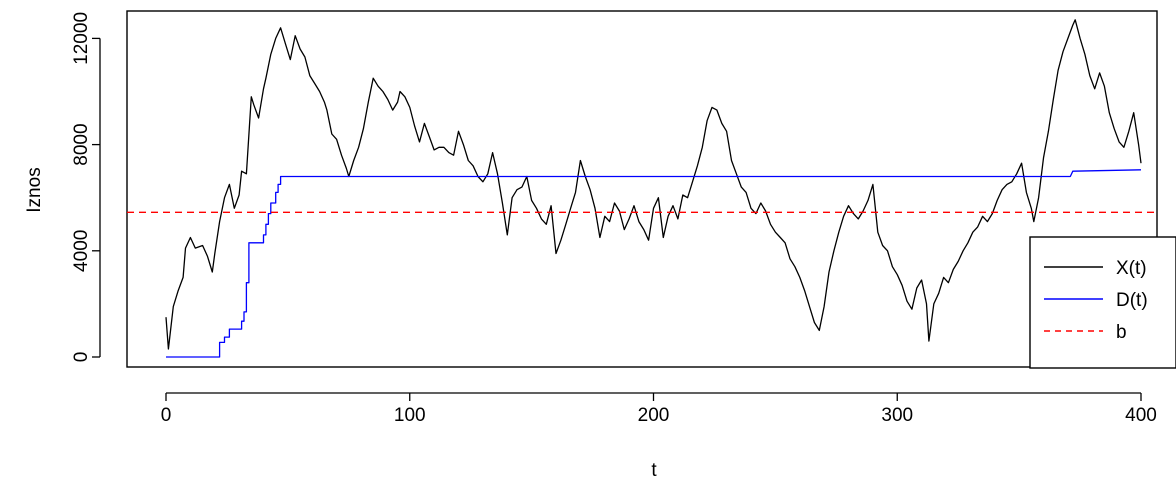 The height and width of the screenshot is (488, 1176). Describe the element at coordinates (1141, 415) in the screenshot. I see `x-tick-label: 400` at that location.